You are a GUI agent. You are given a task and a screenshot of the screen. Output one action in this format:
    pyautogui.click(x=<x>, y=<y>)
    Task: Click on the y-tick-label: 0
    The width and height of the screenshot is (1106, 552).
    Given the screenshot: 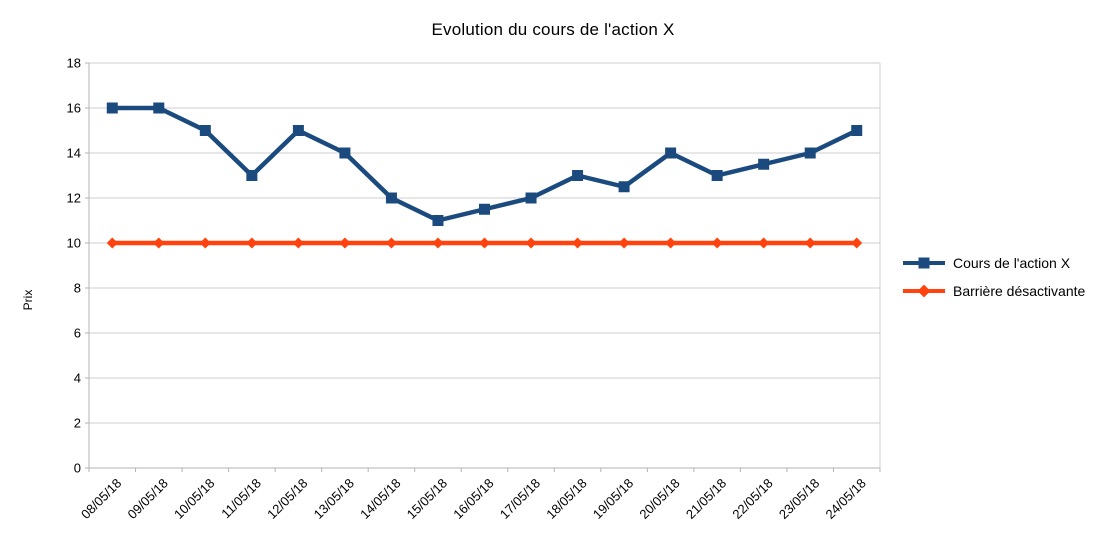 What is the action you would take?
    pyautogui.click(x=77, y=468)
    